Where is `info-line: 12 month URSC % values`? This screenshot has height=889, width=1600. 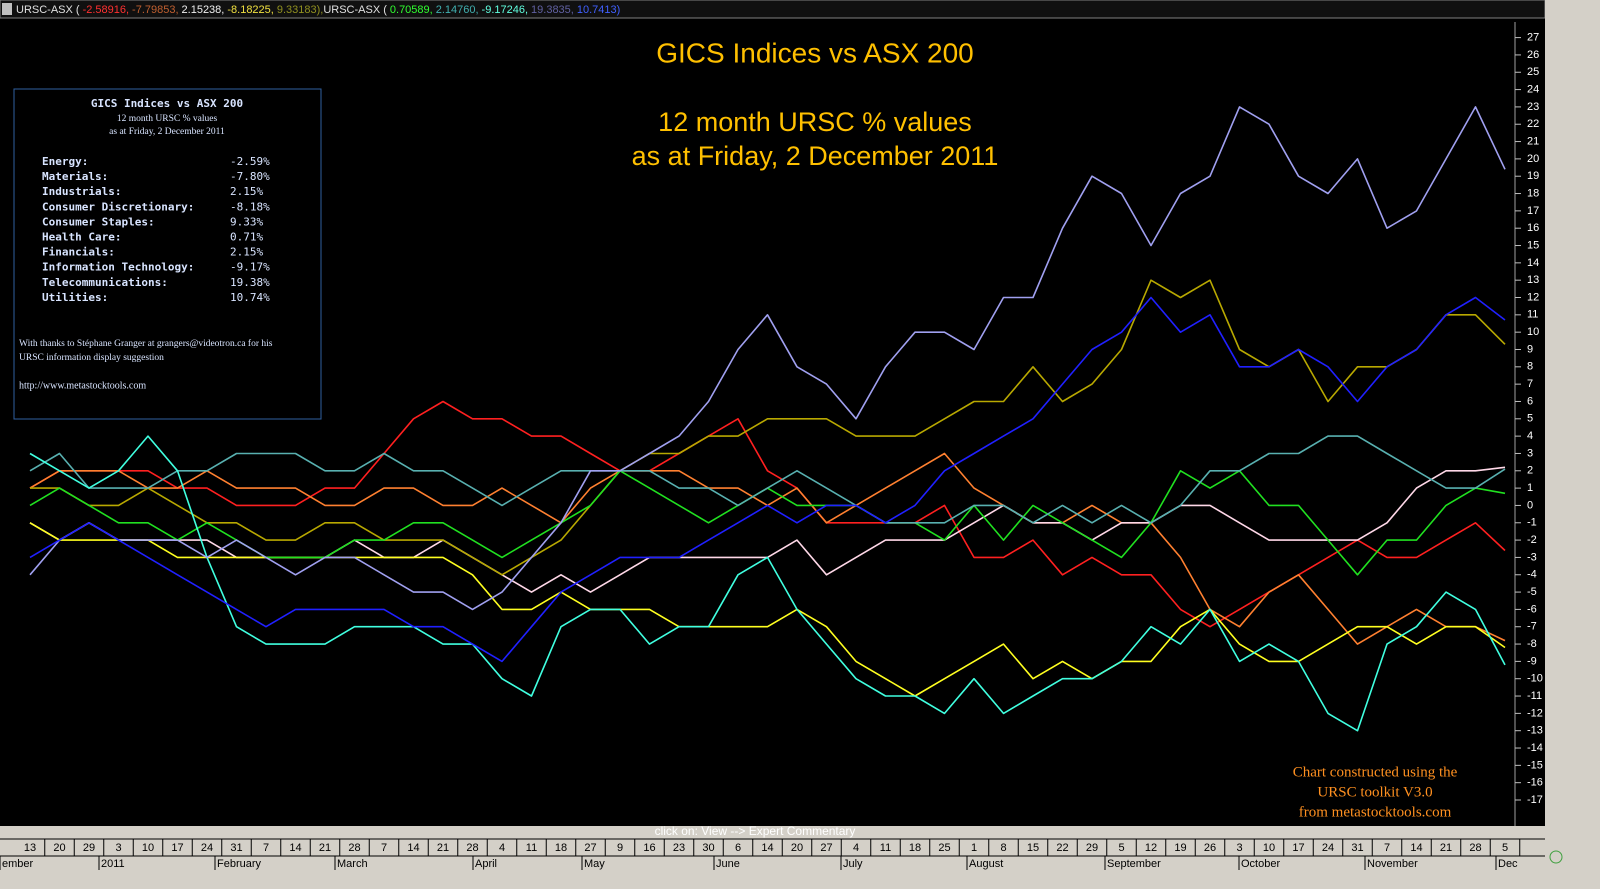
info-line: 12 month URSC % values is located at coordinates (167, 119).